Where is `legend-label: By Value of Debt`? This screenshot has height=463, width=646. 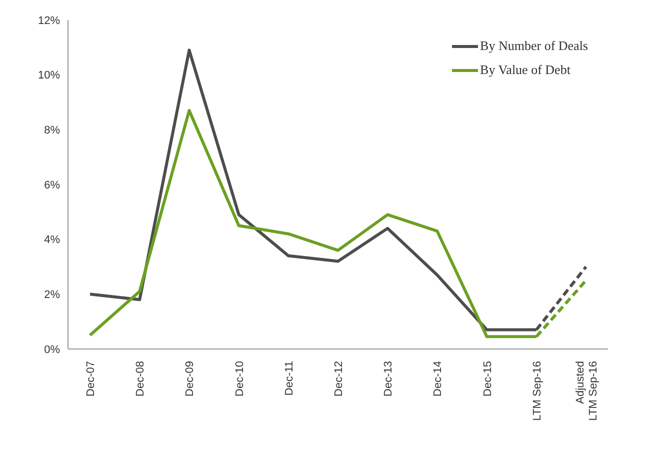
legend-label: By Value of Debt is located at coordinates (525, 70).